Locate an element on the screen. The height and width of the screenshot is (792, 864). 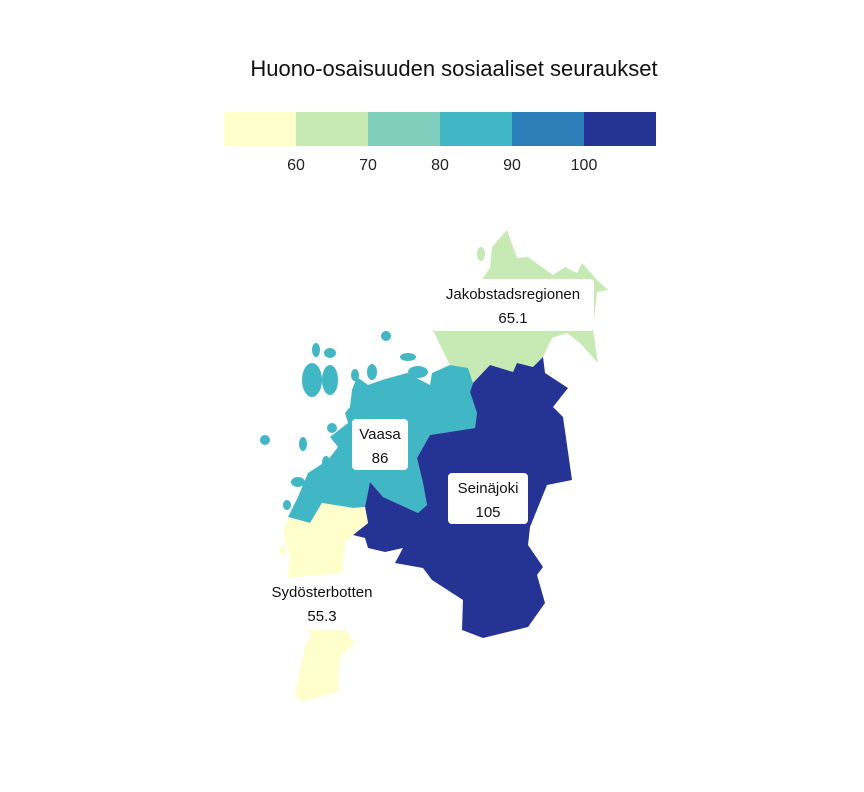
region-name: Vaasa is located at coordinates (380, 434).